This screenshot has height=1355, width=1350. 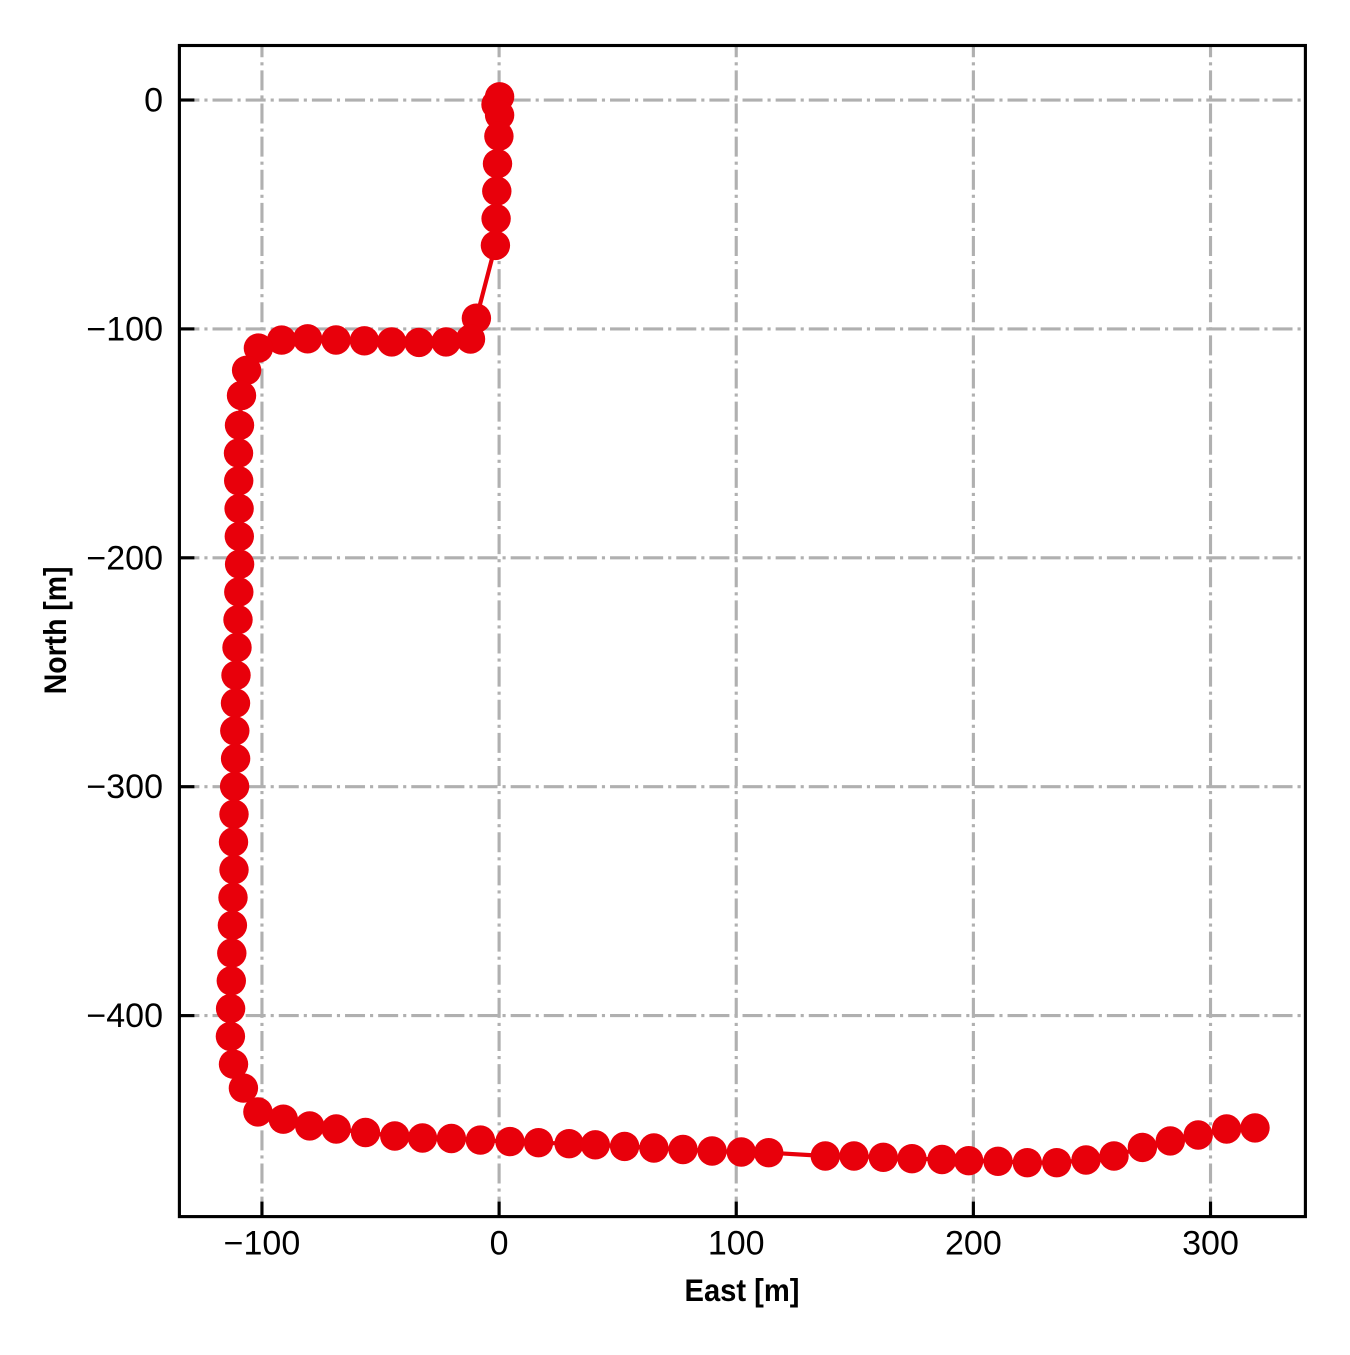 What do you see at coordinates (1210, 1244) in the screenshot?
I see `svg-text: 300` at bounding box center [1210, 1244].